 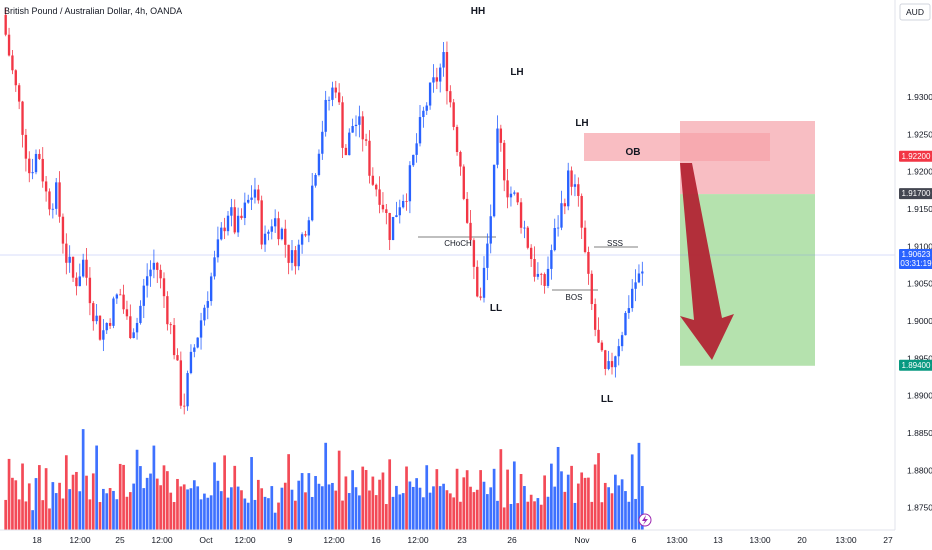 What do you see at coordinates (718, 540) in the screenshot?
I see `time-tick-label: 13` at bounding box center [718, 540].